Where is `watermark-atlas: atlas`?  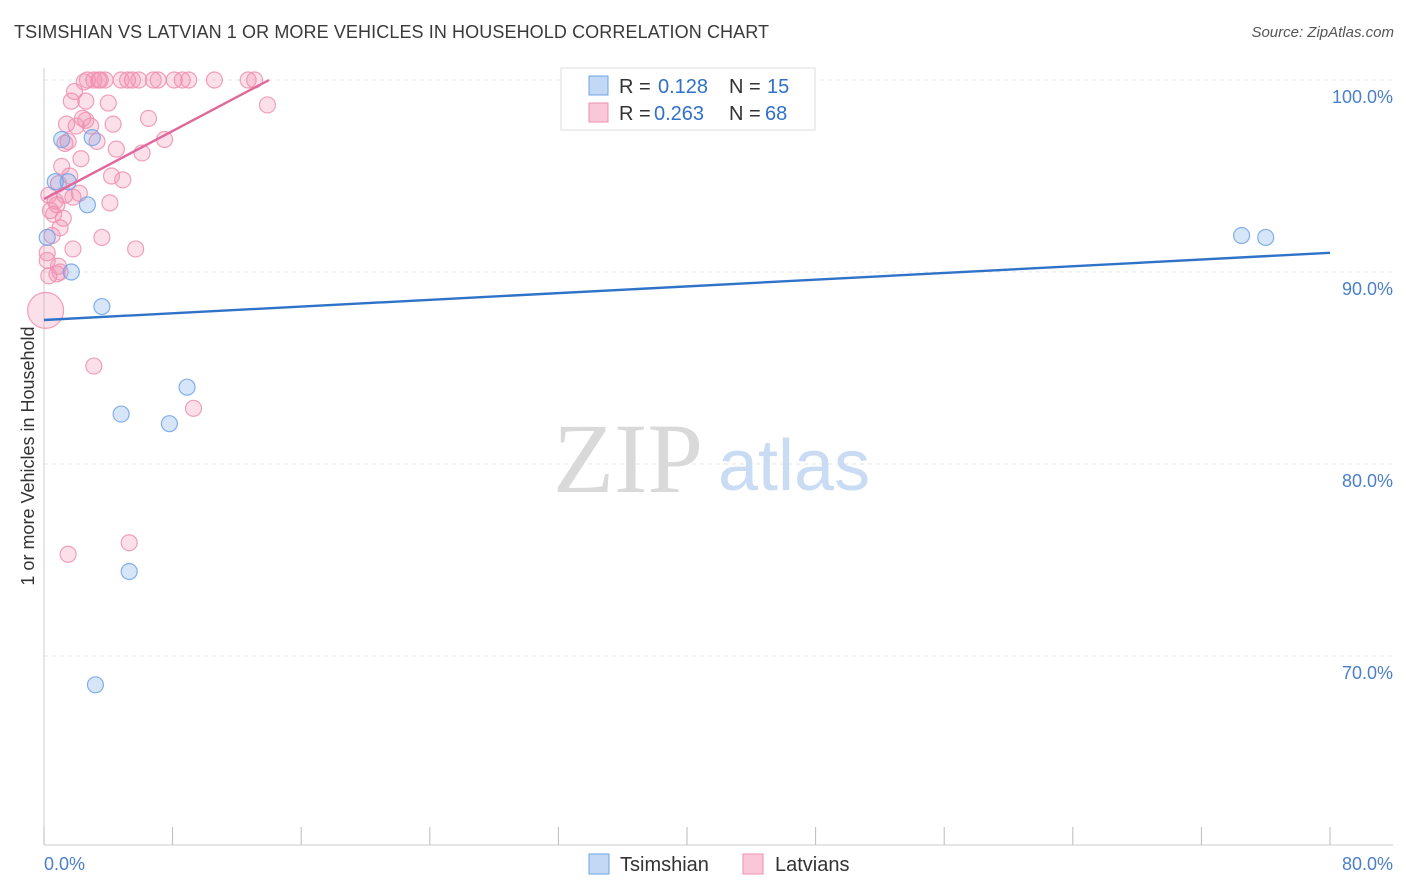 watermark-atlas: atlas is located at coordinates (794, 466).